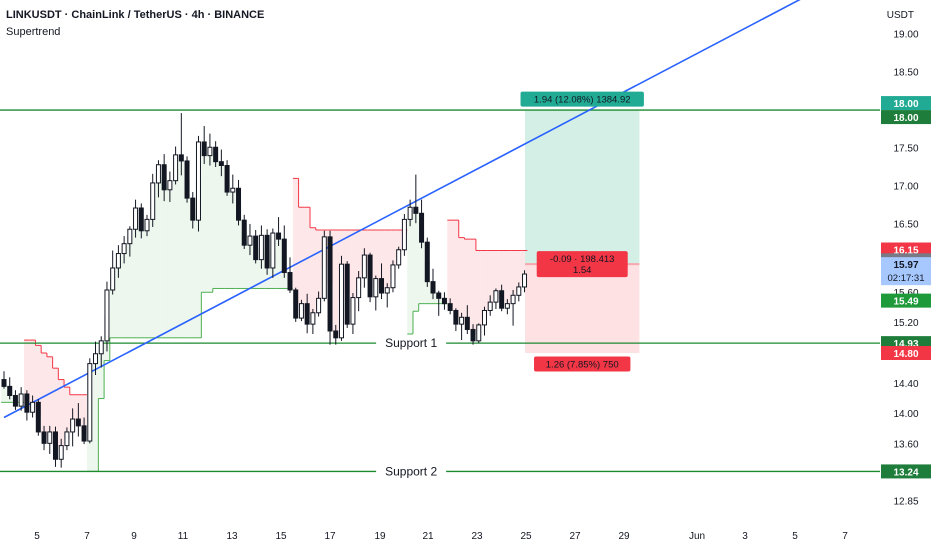 Image resolution: width=932 pixels, height=550 pixels. I want to click on time-tick-label: 7, so click(845, 536).